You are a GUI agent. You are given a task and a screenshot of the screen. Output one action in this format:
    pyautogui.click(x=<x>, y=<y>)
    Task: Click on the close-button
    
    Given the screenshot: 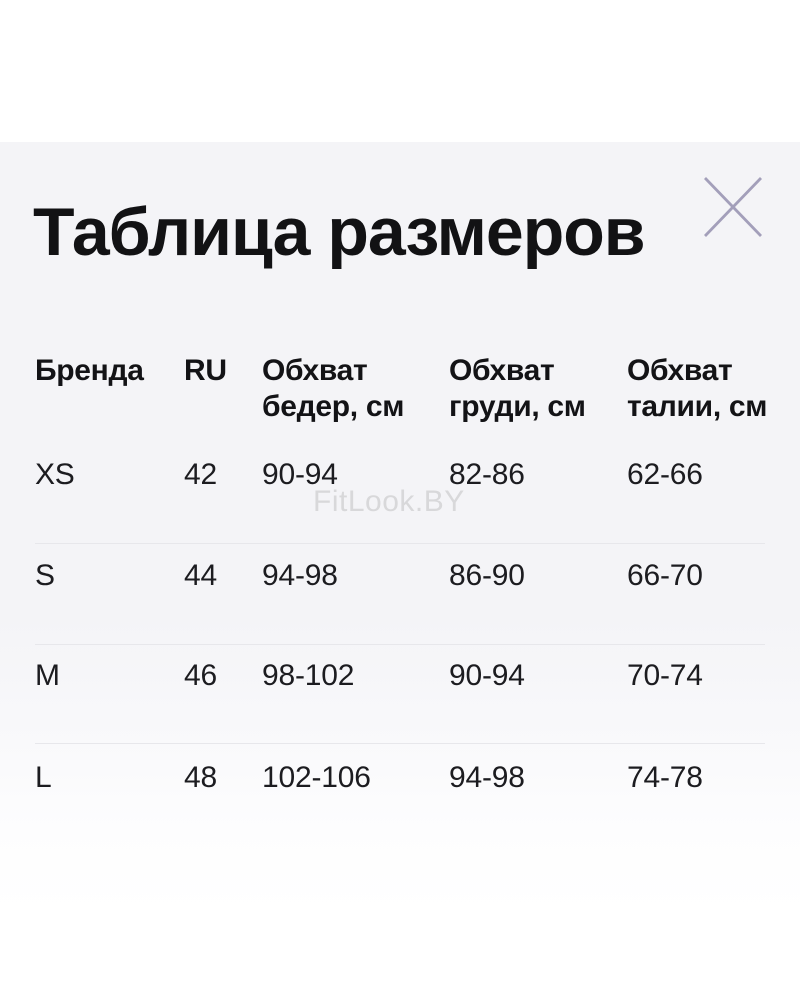 What is the action you would take?
    pyautogui.click(x=733, y=207)
    